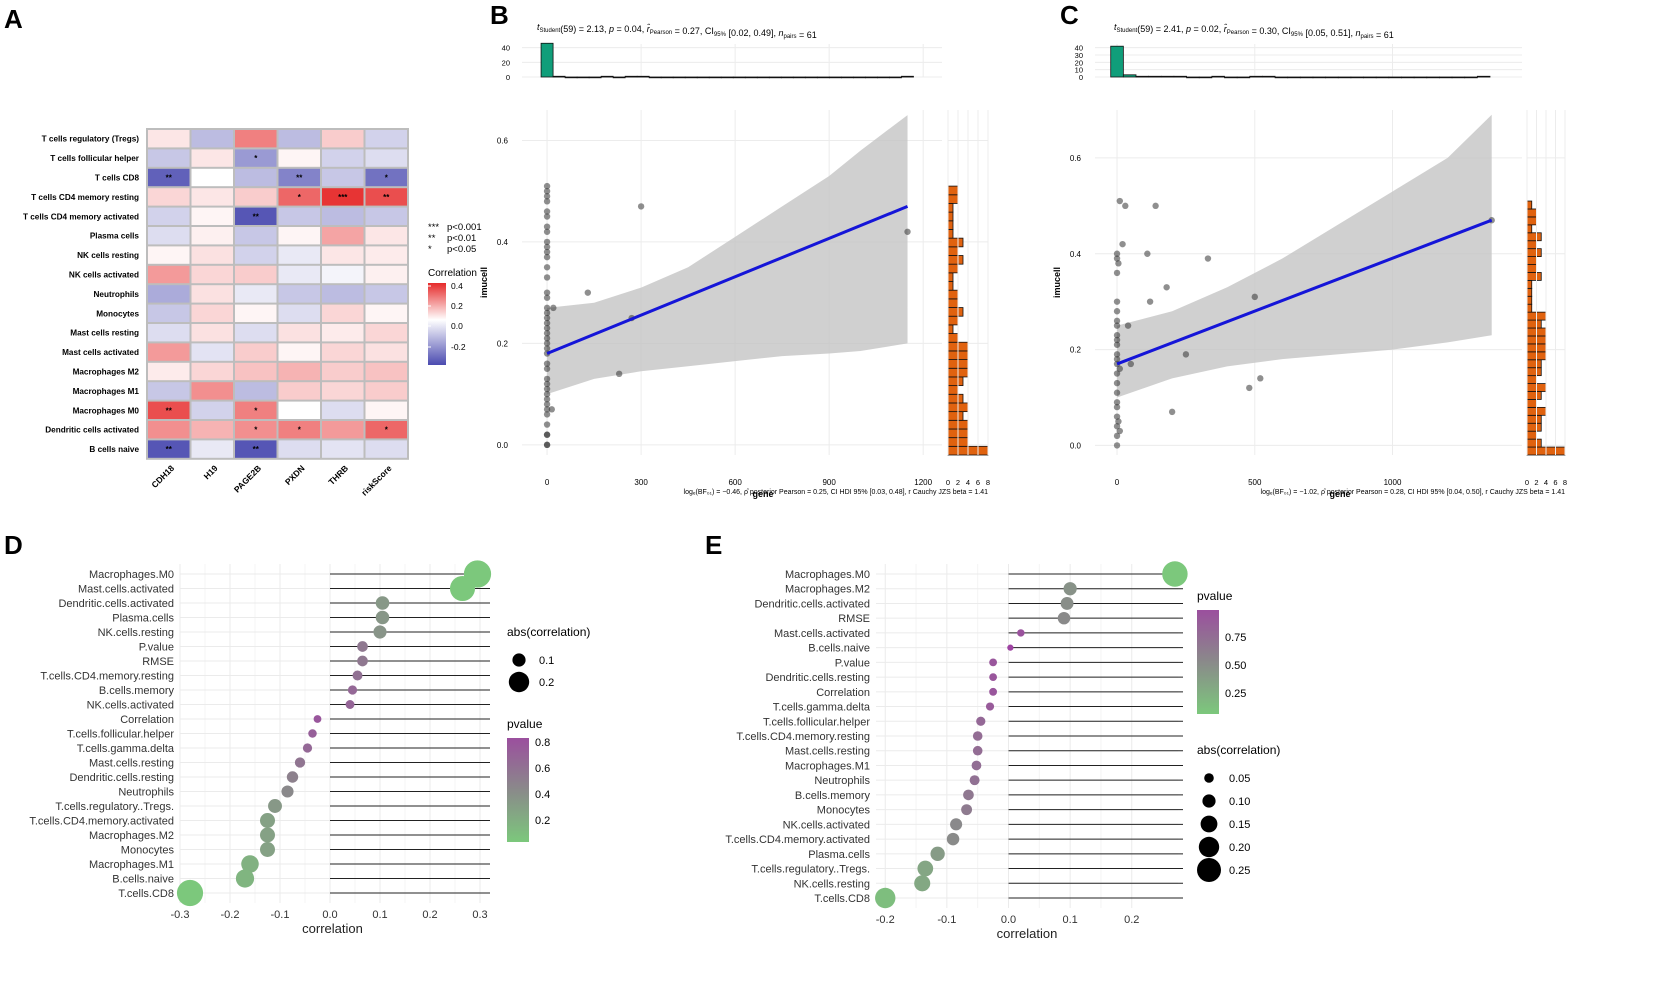 The height and width of the screenshot is (999, 1667). What do you see at coordinates (104, 275) in the screenshot?
I see `row-label: NK cells activated` at bounding box center [104, 275].